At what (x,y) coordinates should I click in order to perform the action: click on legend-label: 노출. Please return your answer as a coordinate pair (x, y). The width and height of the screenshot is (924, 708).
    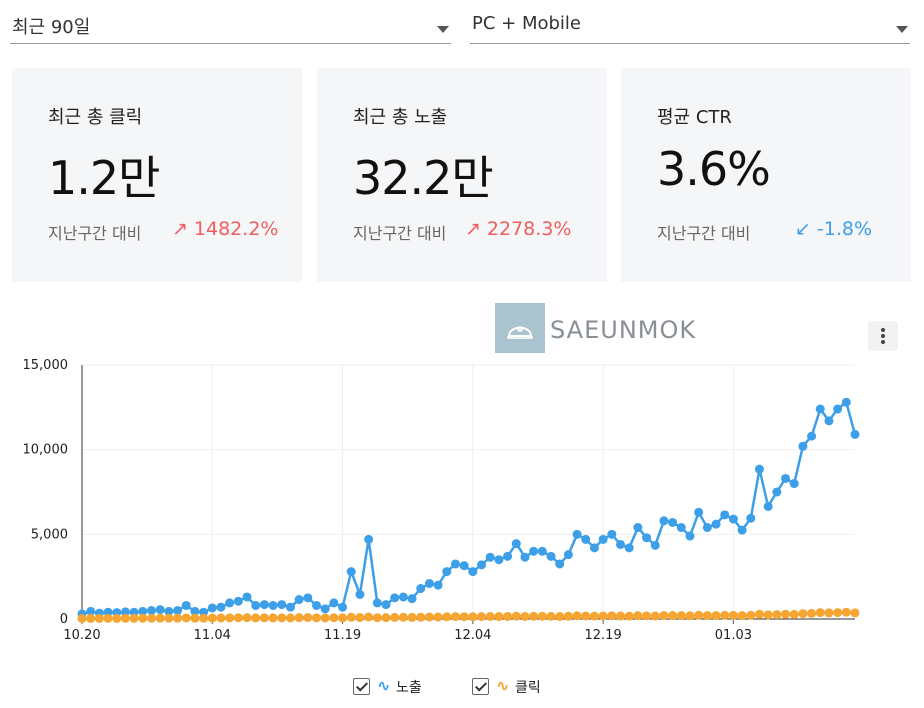
    Looking at the image, I should click on (409, 688).